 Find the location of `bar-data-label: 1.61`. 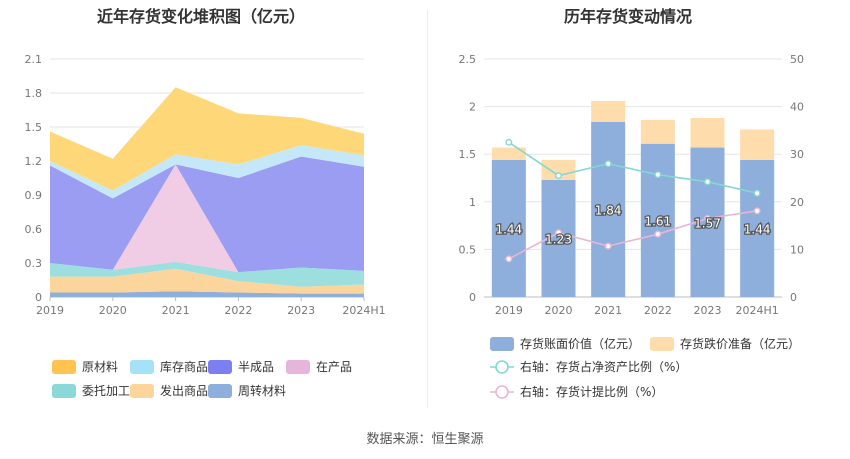

bar-data-label: 1.61 is located at coordinates (657, 221).